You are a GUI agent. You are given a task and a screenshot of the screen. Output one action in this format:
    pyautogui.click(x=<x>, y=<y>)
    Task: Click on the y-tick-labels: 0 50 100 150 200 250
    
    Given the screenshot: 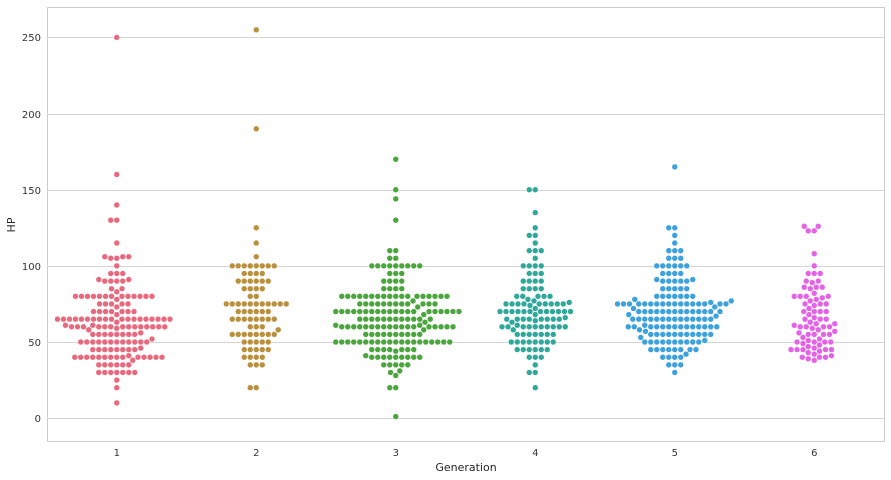 What is the action you would take?
    pyautogui.click(x=31, y=229)
    